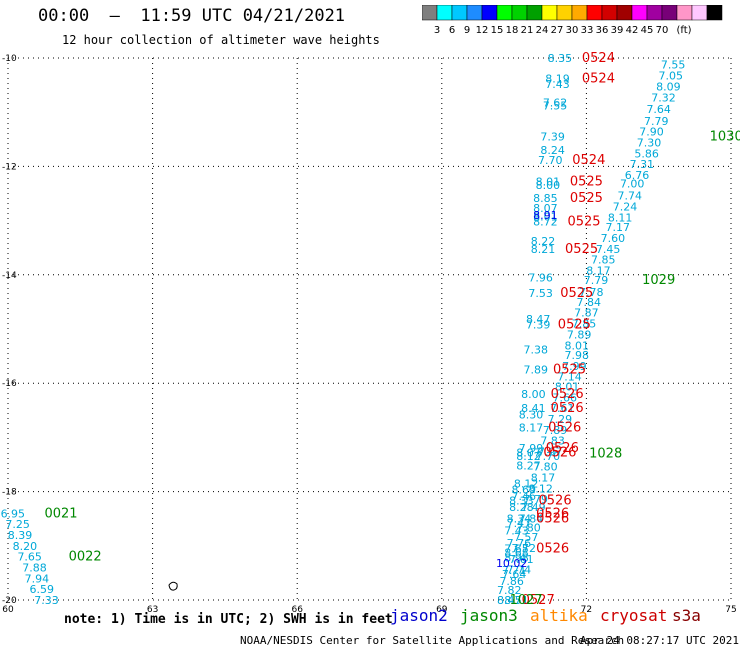 This screenshot has width=740, height=650. I want to click on wave-height-value: 7.70, so click(550, 160).